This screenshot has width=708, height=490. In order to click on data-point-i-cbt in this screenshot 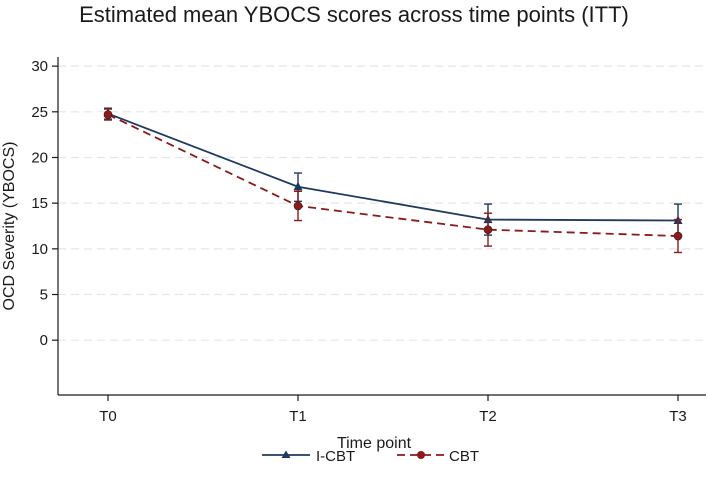, I will do `click(298, 186)`.